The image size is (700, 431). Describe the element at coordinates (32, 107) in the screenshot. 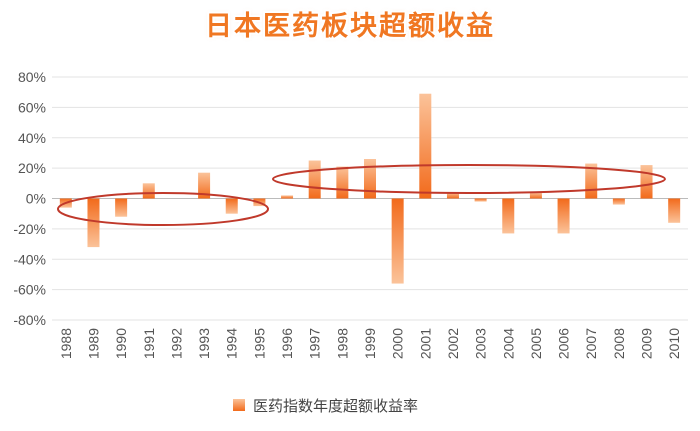

I see `y-tick-label: 60%` at that location.